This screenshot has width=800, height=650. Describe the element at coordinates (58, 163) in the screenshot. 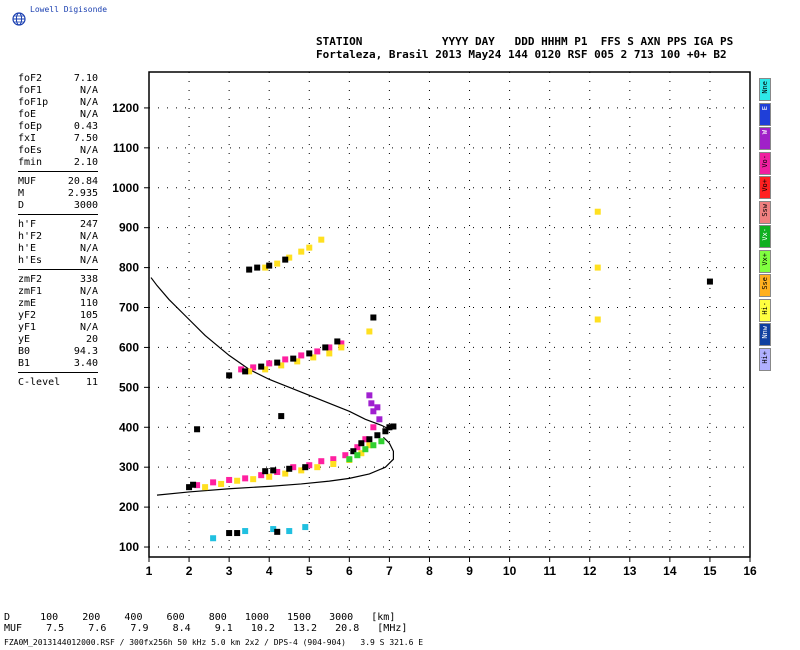

I see `param-row: fmin 2.10` at that location.